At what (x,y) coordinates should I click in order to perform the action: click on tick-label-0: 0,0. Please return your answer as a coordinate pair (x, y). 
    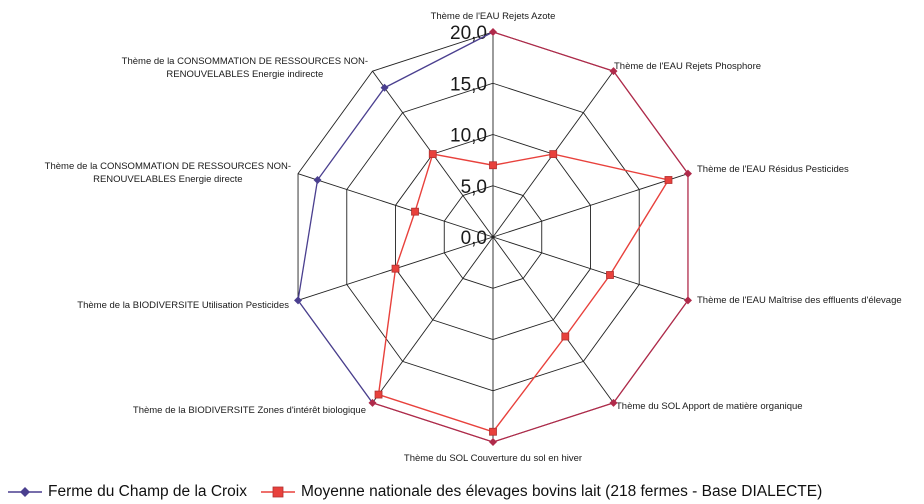
    Looking at the image, I should click on (474, 238).